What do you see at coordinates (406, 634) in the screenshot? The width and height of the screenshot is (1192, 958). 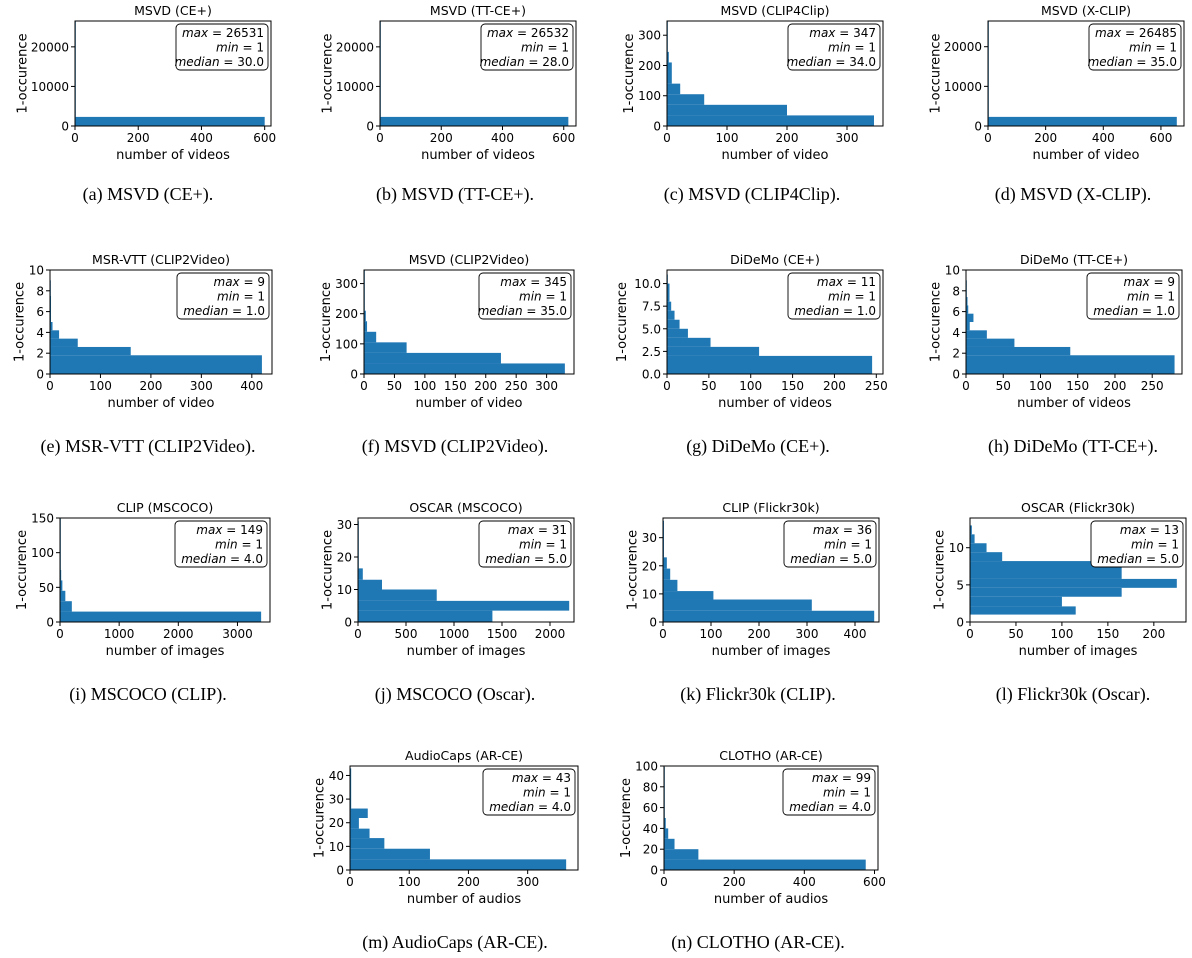 I see `x-tick-label: 500` at bounding box center [406, 634].